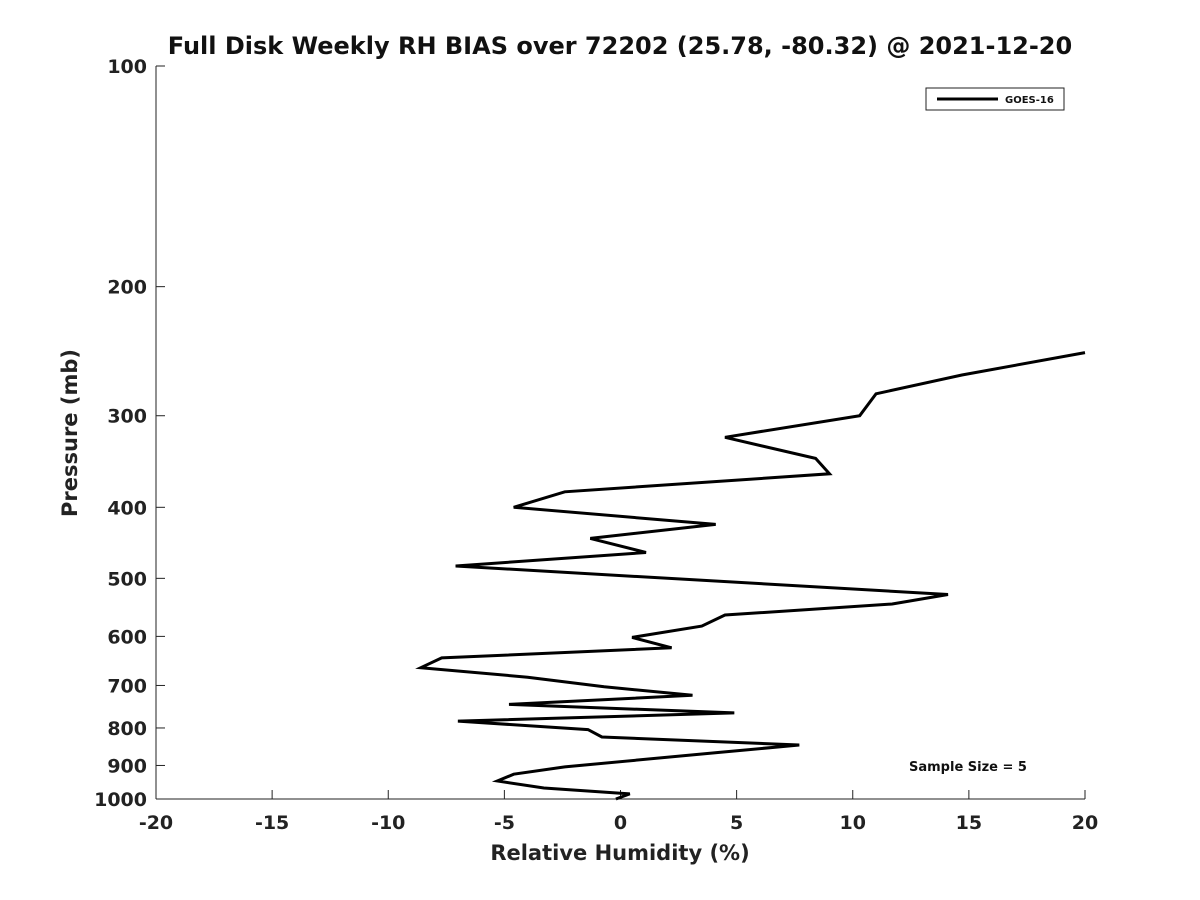  I want to click on x-tick-label: 20, so click(1085, 823).